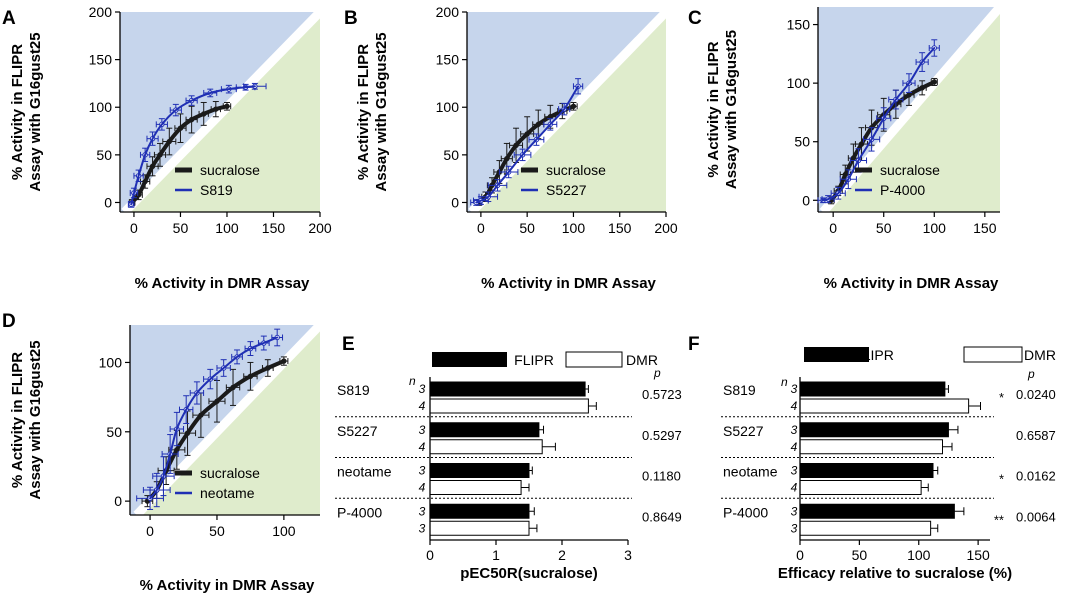 The image size is (1065, 607). What do you see at coordinates (743, 431) in the screenshot?
I see `category-label: S5227` at bounding box center [743, 431].